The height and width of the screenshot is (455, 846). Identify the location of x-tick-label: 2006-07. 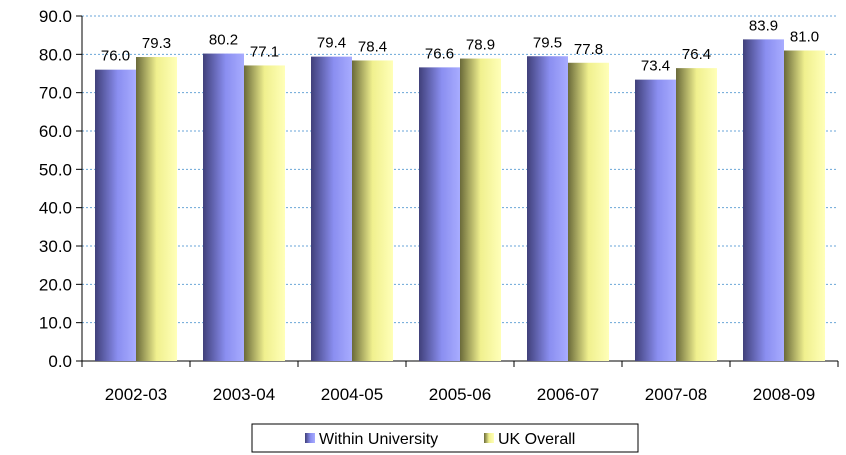
(568, 394).